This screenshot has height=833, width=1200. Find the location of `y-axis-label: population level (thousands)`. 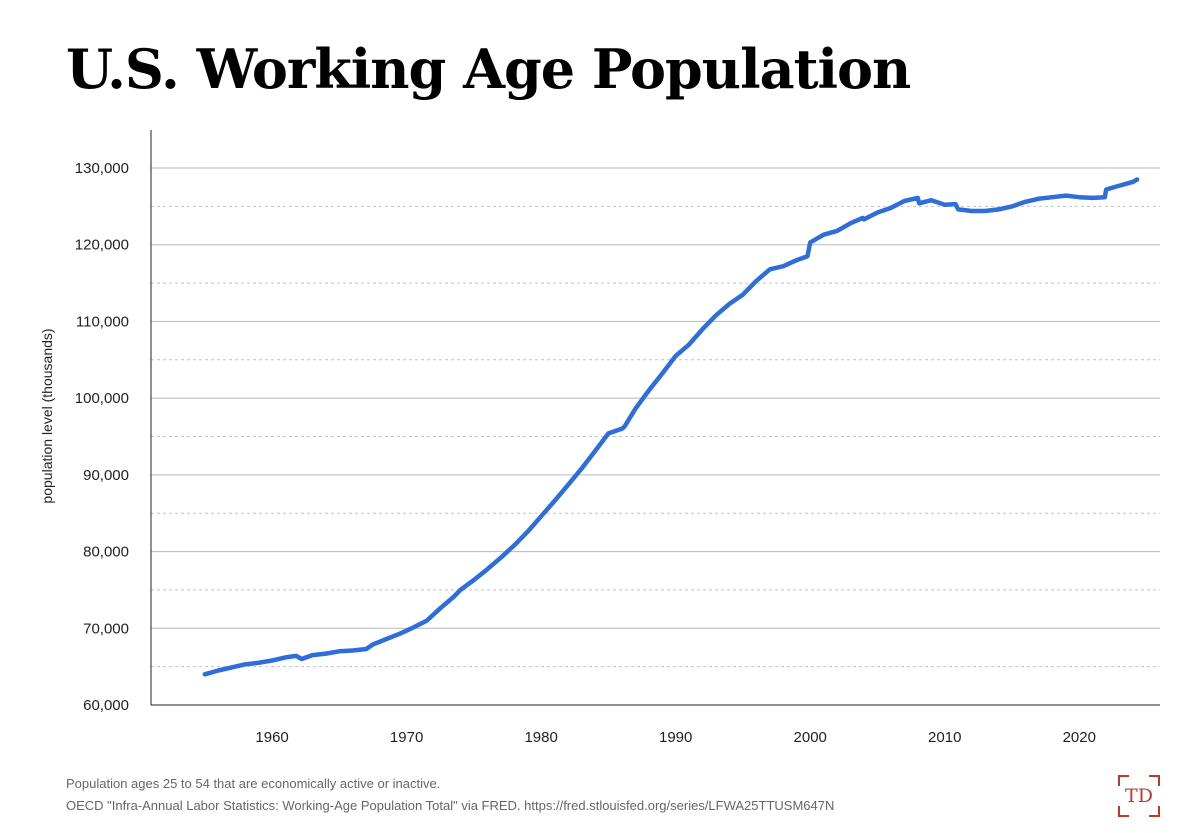

y-axis-label: population level (thousands) is located at coordinates (47, 415).